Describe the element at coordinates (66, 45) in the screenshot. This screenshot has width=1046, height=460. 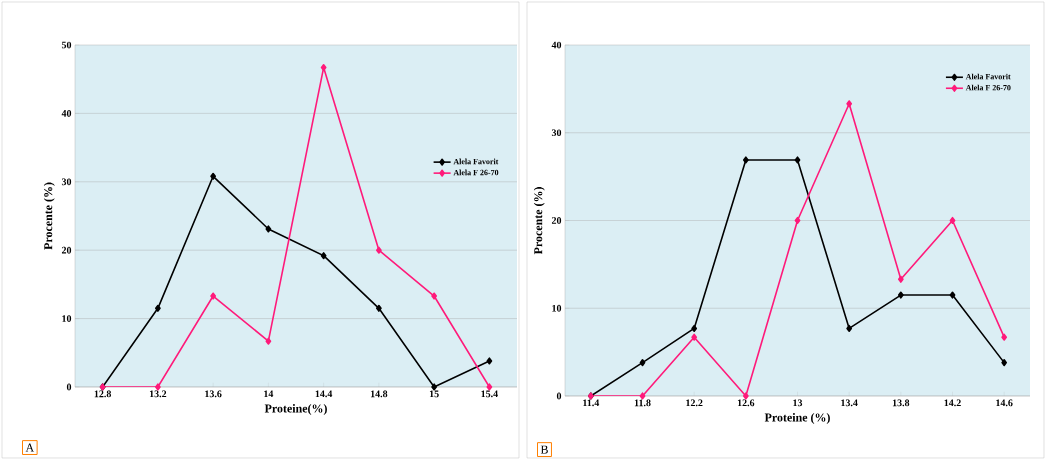
I see `y-tick-label: 50` at that location.